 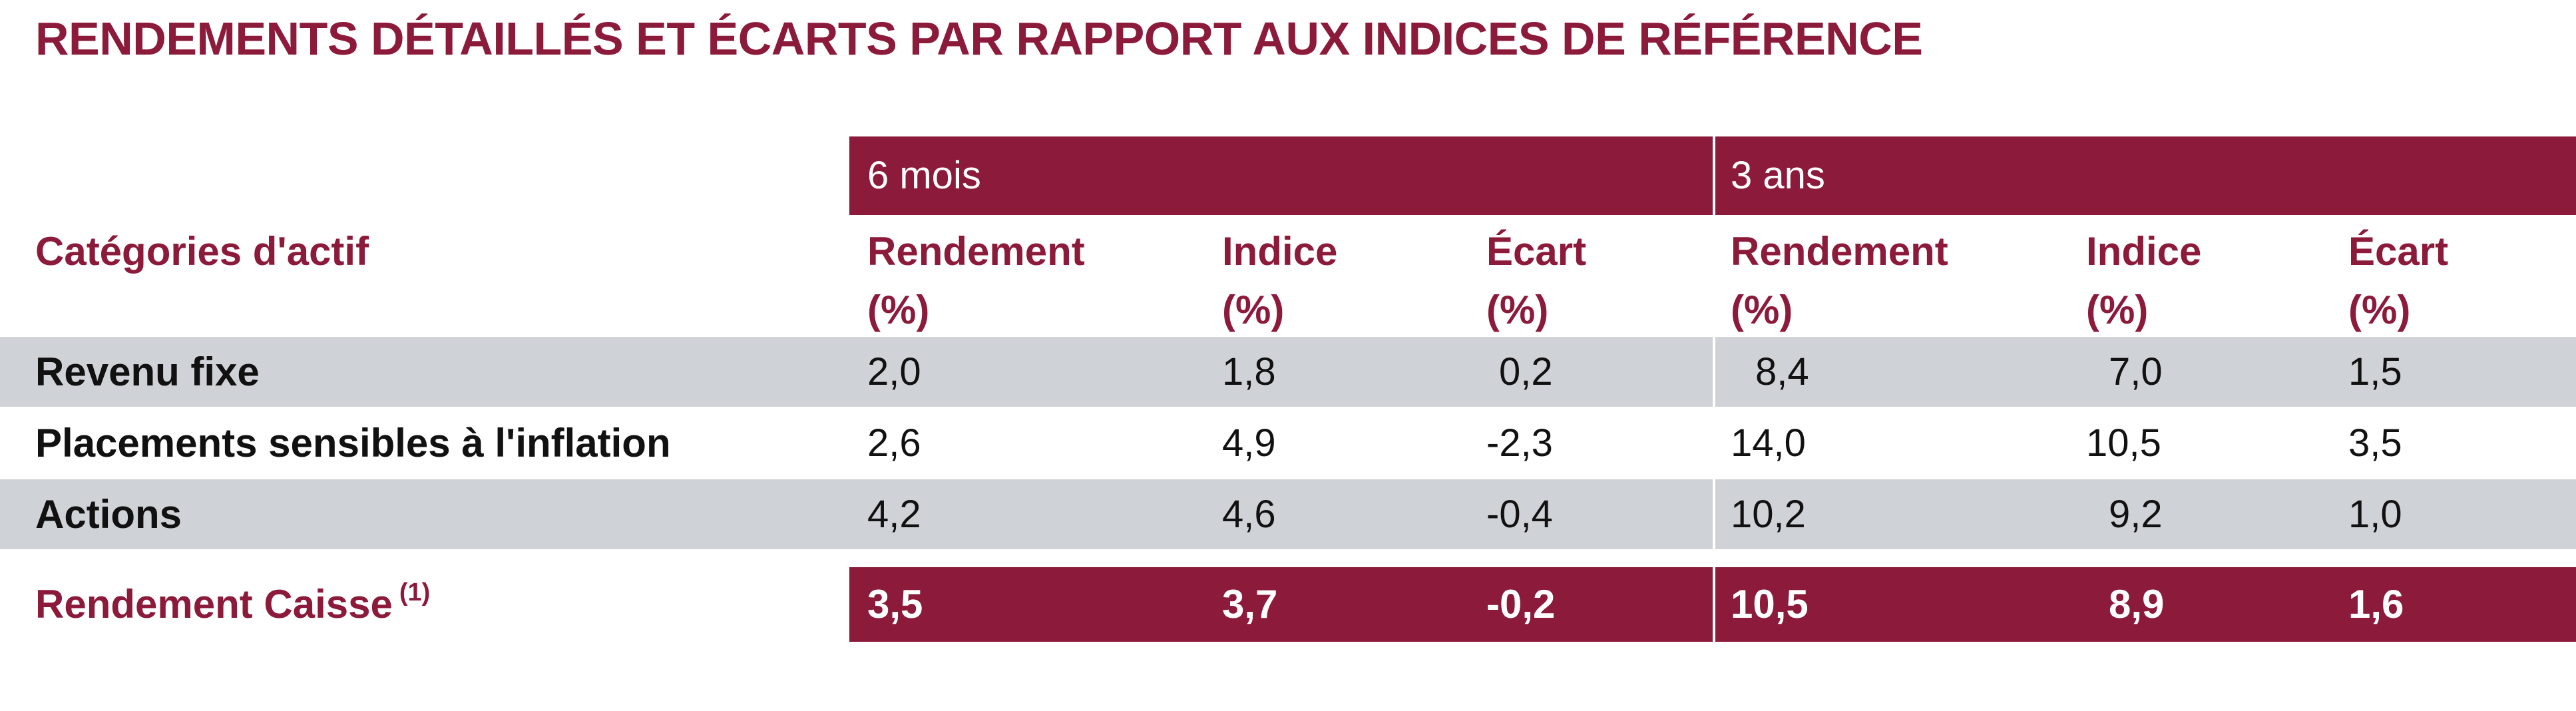 What do you see at coordinates (976, 281) in the screenshot?
I see `col-header-6m-rendement: Rendement (%)` at bounding box center [976, 281].